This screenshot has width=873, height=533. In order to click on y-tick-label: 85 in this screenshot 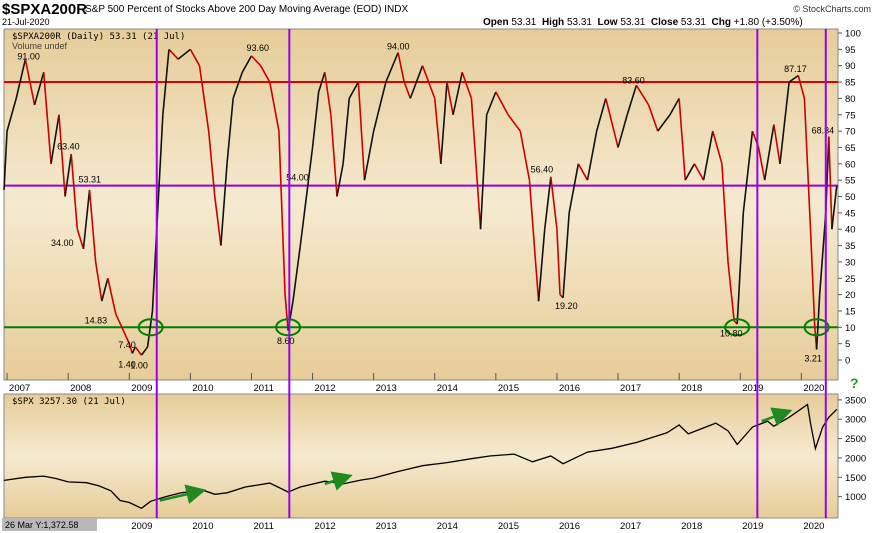, I will do `click(850, 83)`.